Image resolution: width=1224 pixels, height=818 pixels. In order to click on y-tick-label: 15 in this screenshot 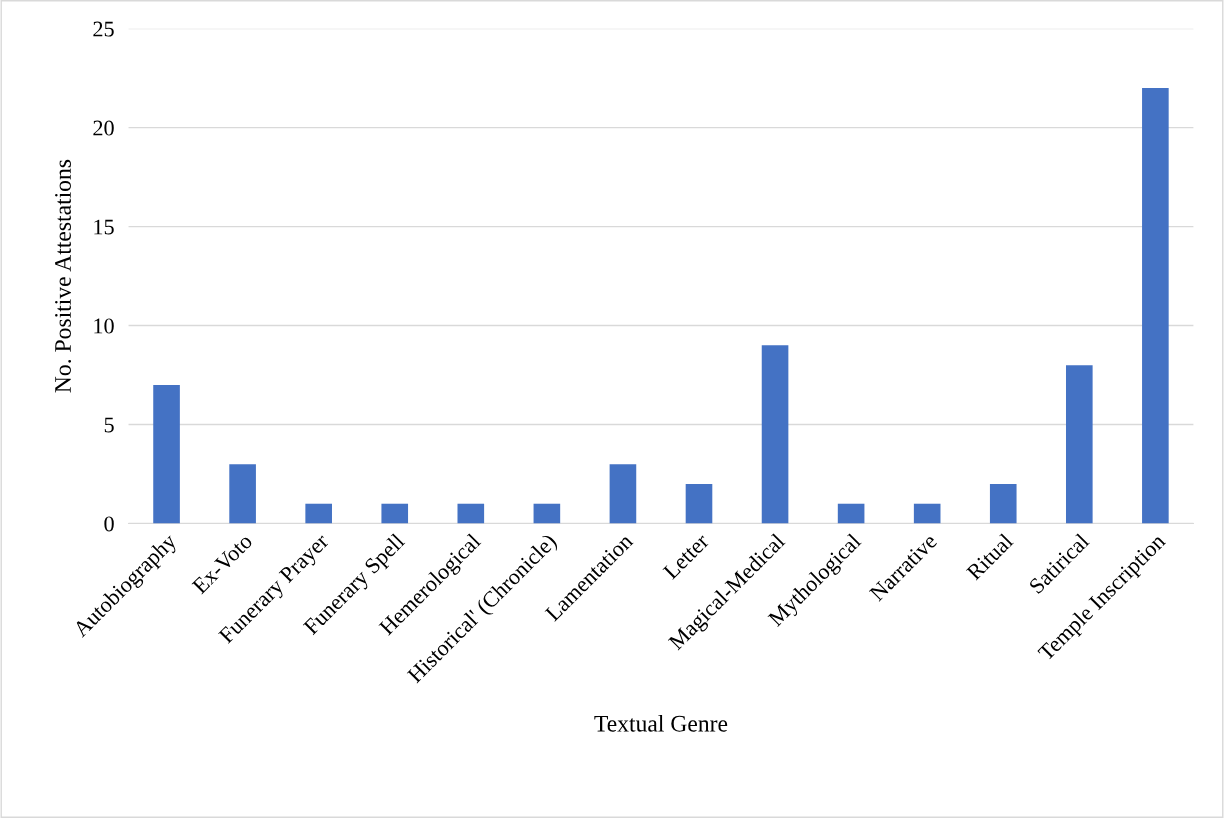, I will do `click(104, 227)`.